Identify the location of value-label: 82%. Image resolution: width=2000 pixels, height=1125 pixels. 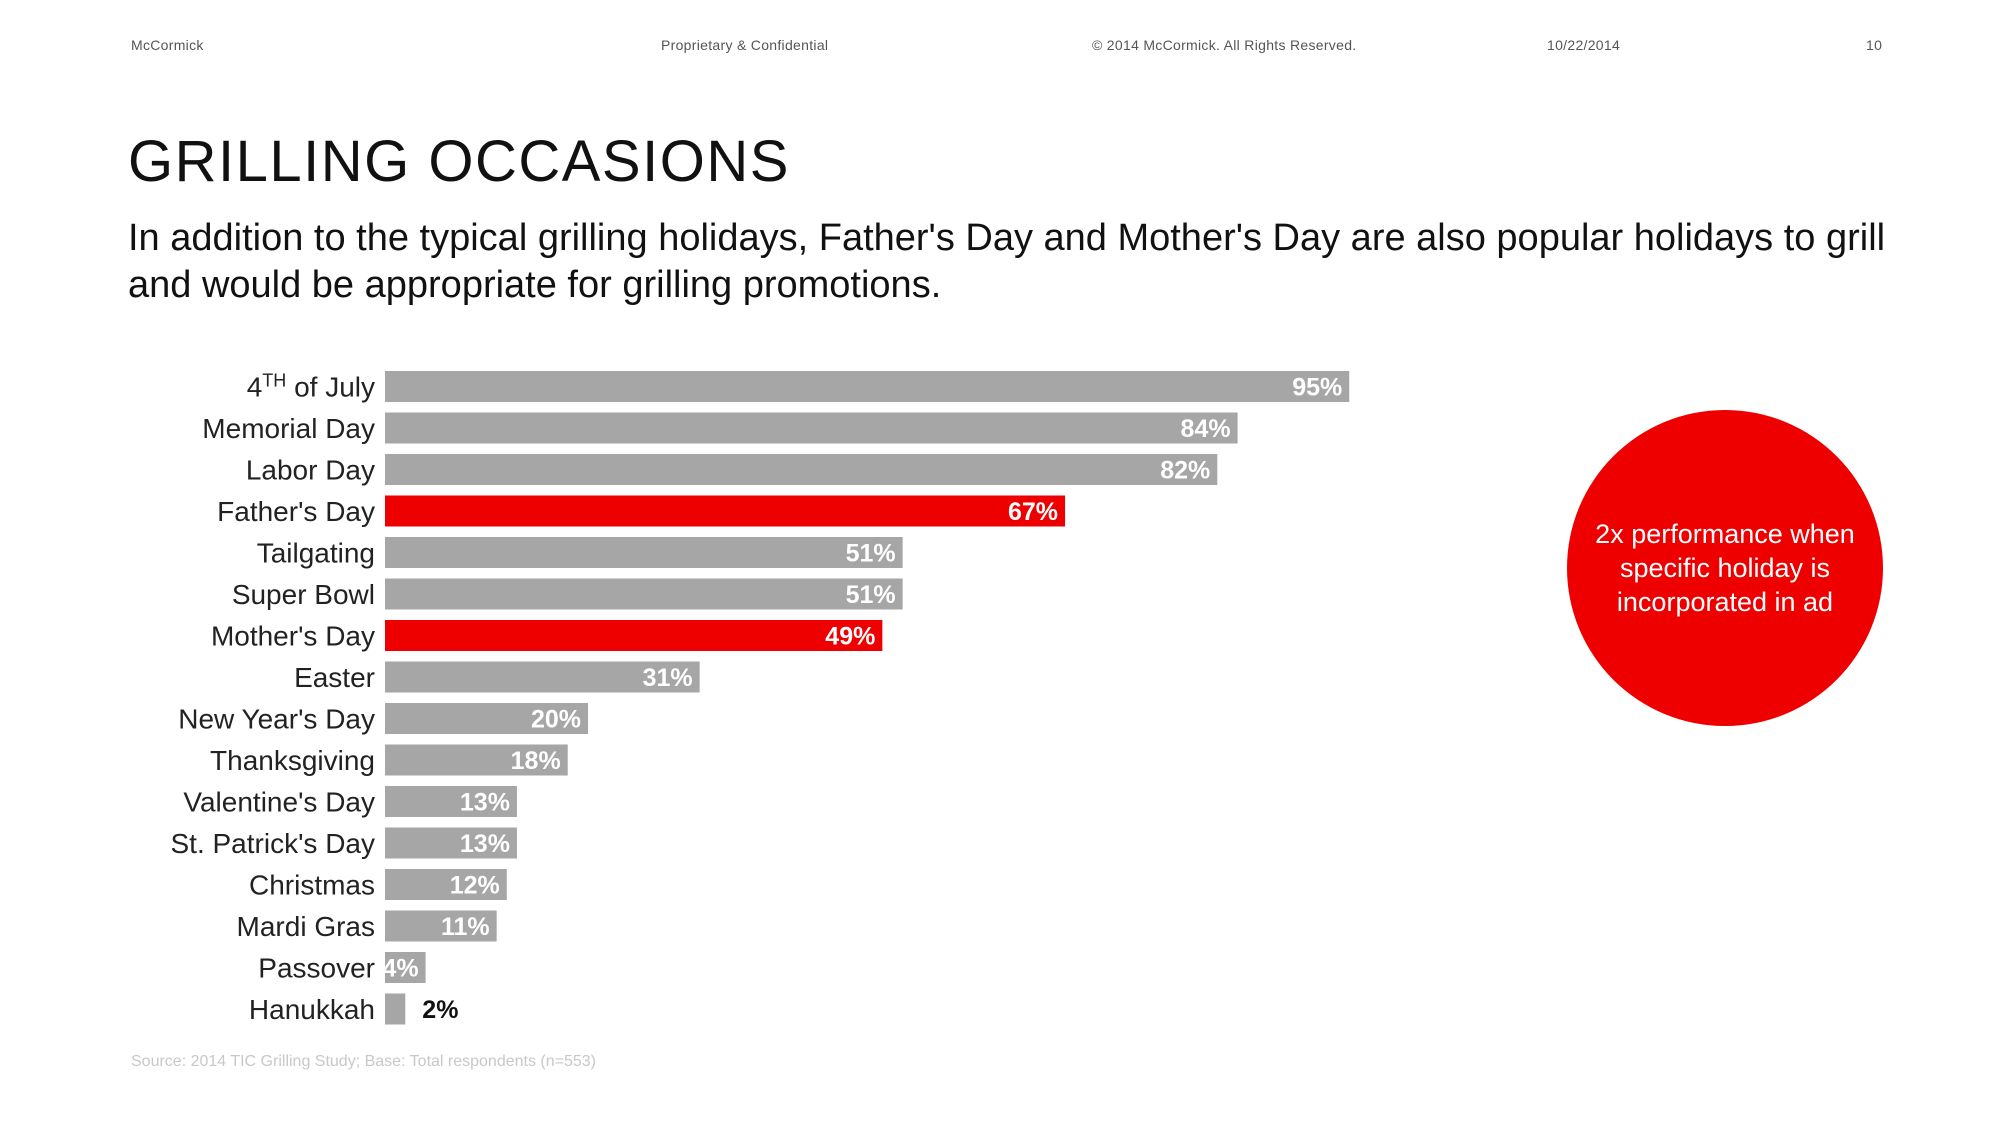
(1185, 471).